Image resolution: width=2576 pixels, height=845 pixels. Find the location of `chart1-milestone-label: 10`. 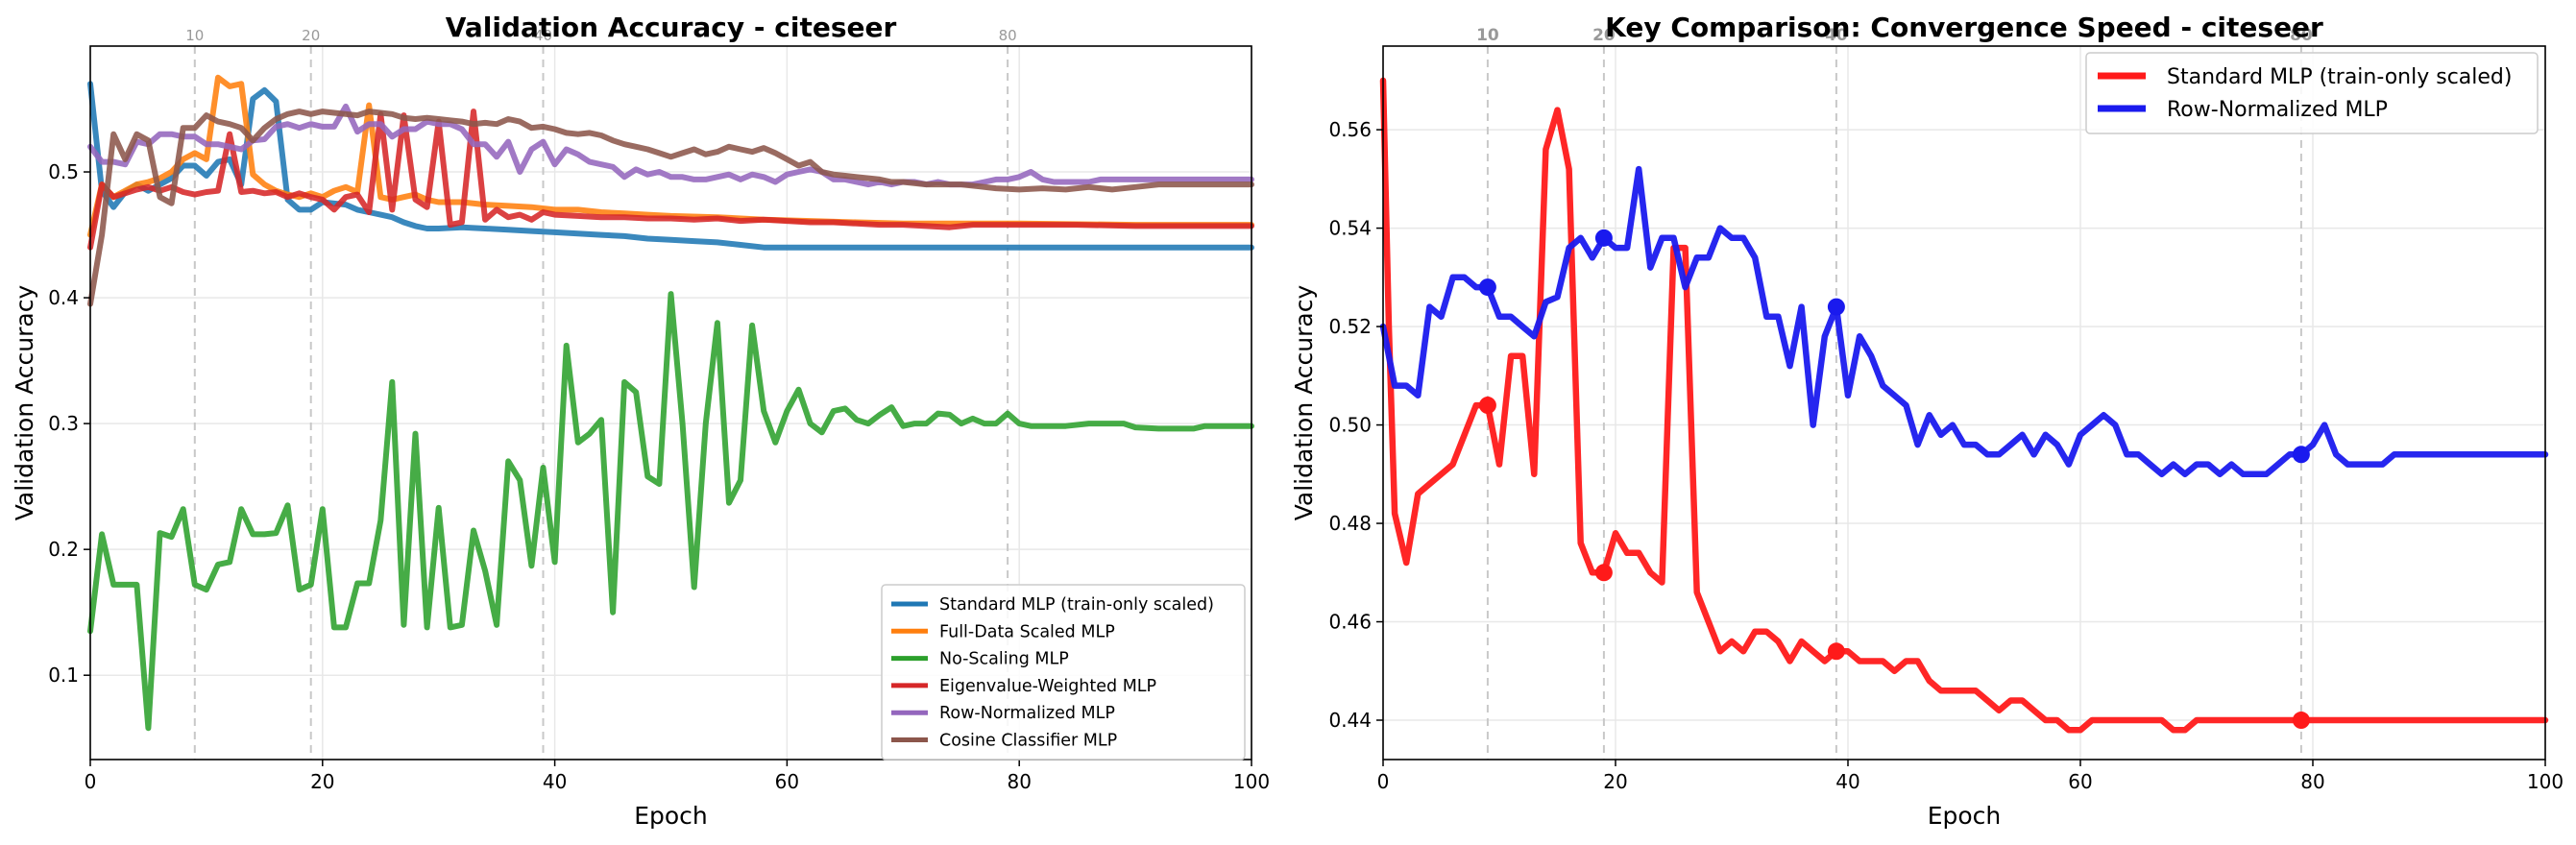

chart1-milestone-label: 10 is located at coordinates (194, 35).